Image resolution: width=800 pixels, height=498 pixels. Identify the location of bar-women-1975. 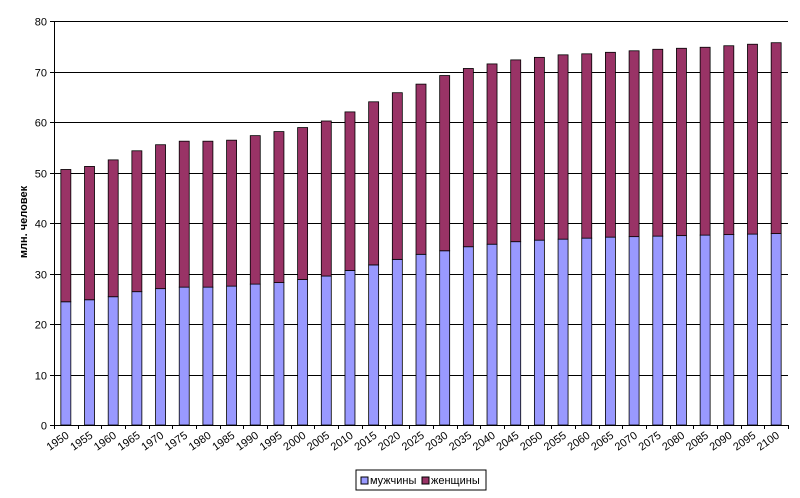
(184, 214).